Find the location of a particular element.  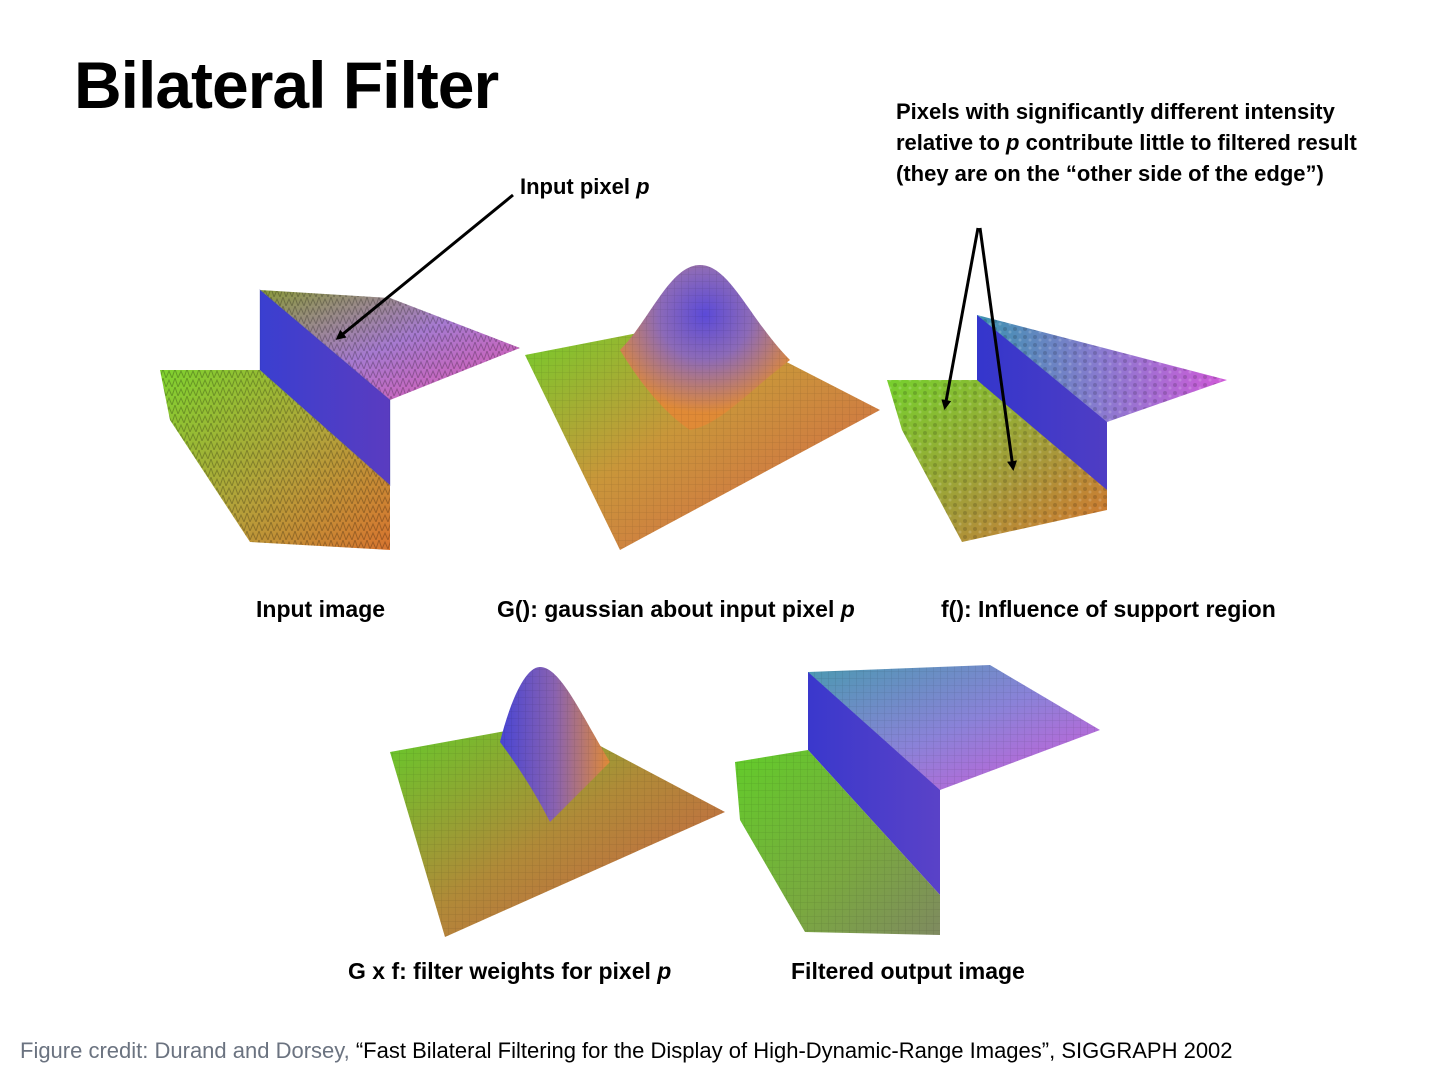

input-image-plot is located at coordinates (340, 419).